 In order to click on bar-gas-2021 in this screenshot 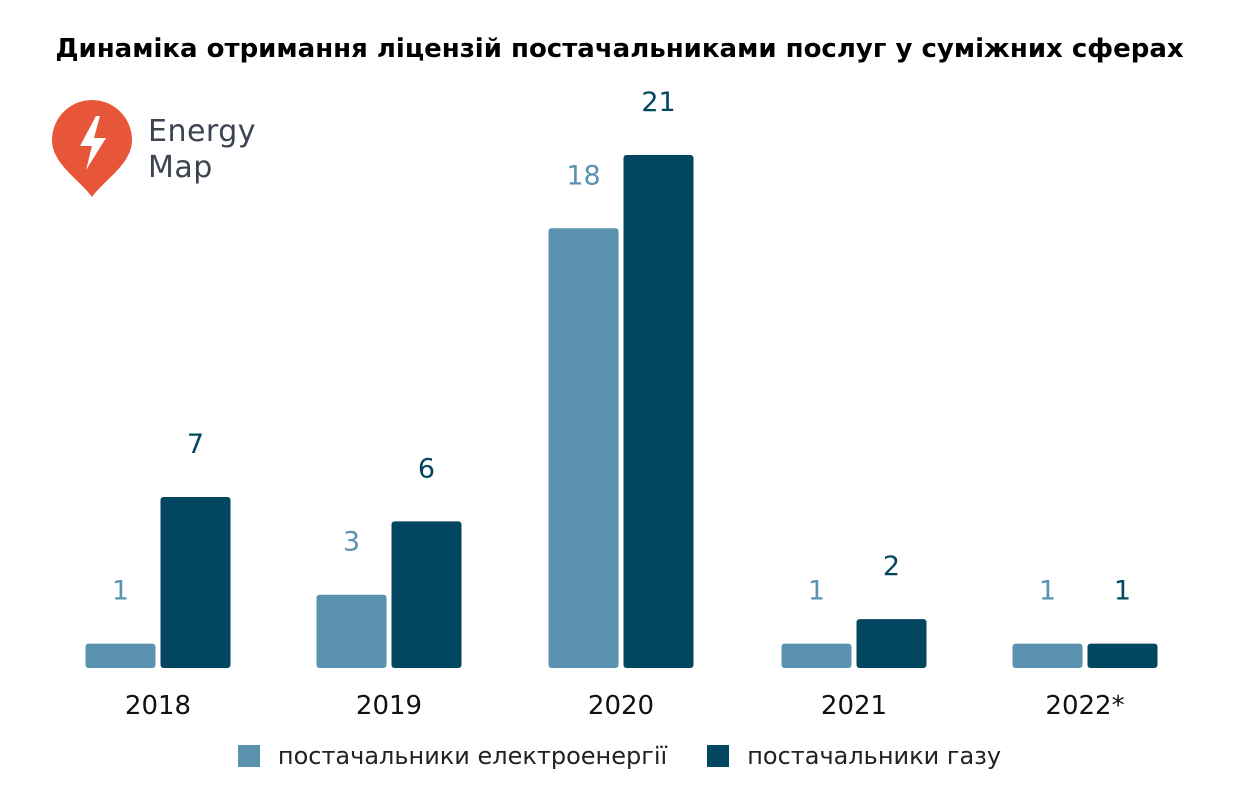, I will do `click(891, 643)`.